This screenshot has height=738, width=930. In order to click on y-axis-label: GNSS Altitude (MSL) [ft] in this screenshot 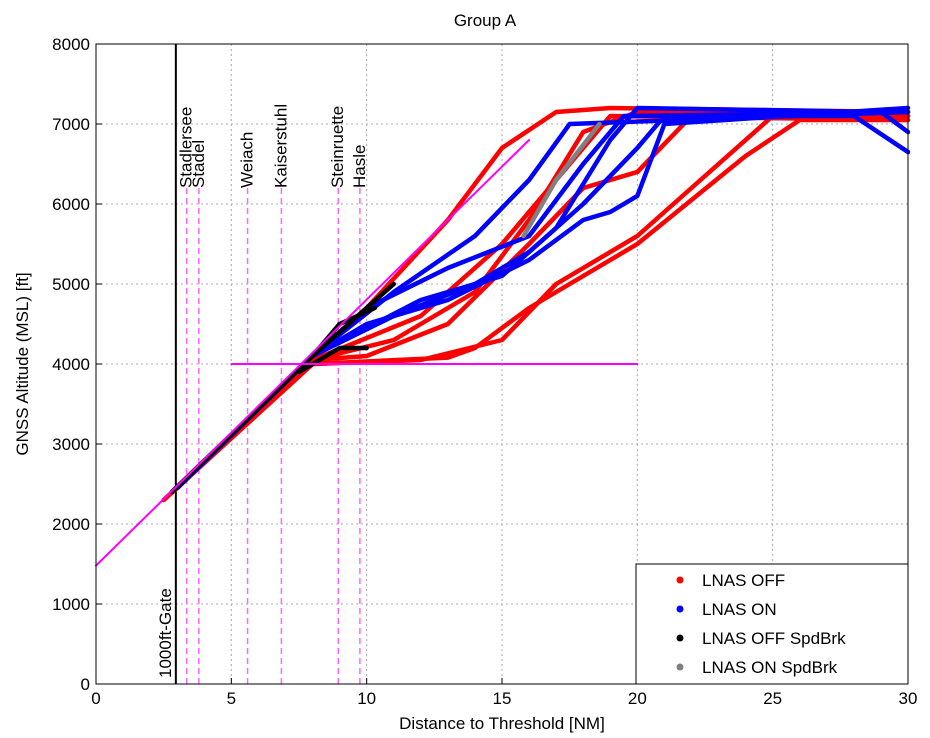, I will do `click(22, 363)`.